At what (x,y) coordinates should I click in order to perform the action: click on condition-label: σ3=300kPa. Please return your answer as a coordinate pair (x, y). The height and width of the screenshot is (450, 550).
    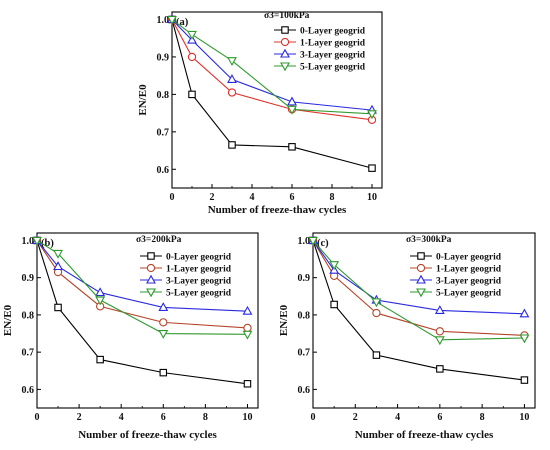
    Looking at the image, I should click on (429, 240).